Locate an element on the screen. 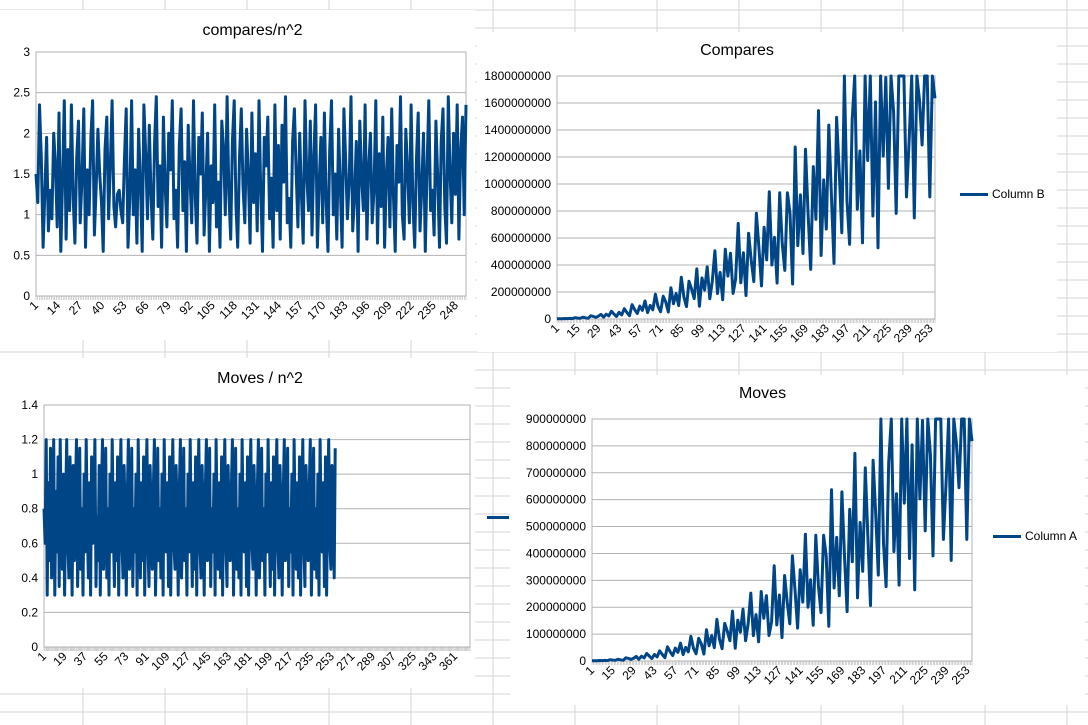 This screenshot has width=1088, height=725. chart-legend: Column B is located at coordinates (1002, 194).